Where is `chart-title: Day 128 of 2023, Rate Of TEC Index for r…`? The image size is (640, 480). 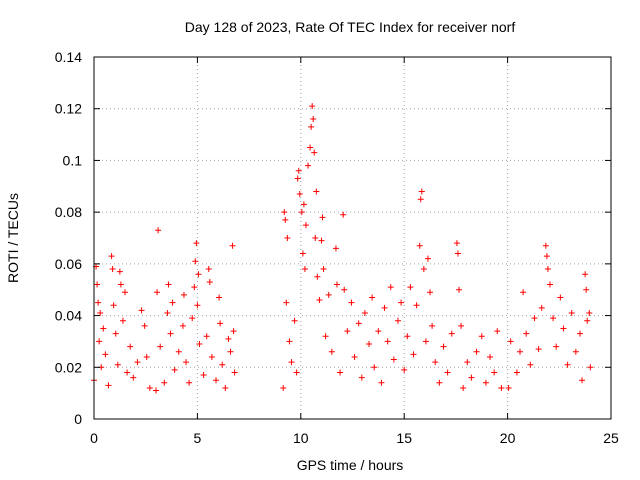 chart-title: Day 128 of 2023, Rate Of TEC Index for r… is located at coordinates (350, 27).